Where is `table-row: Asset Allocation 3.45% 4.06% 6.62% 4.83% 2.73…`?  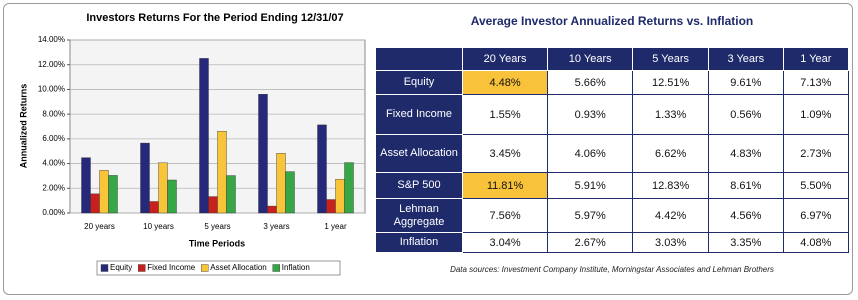 table-row: Asset Allocation 3.45% 4.06% 6.62% 4.83% 2.73… is located at coordinates (612, 153).